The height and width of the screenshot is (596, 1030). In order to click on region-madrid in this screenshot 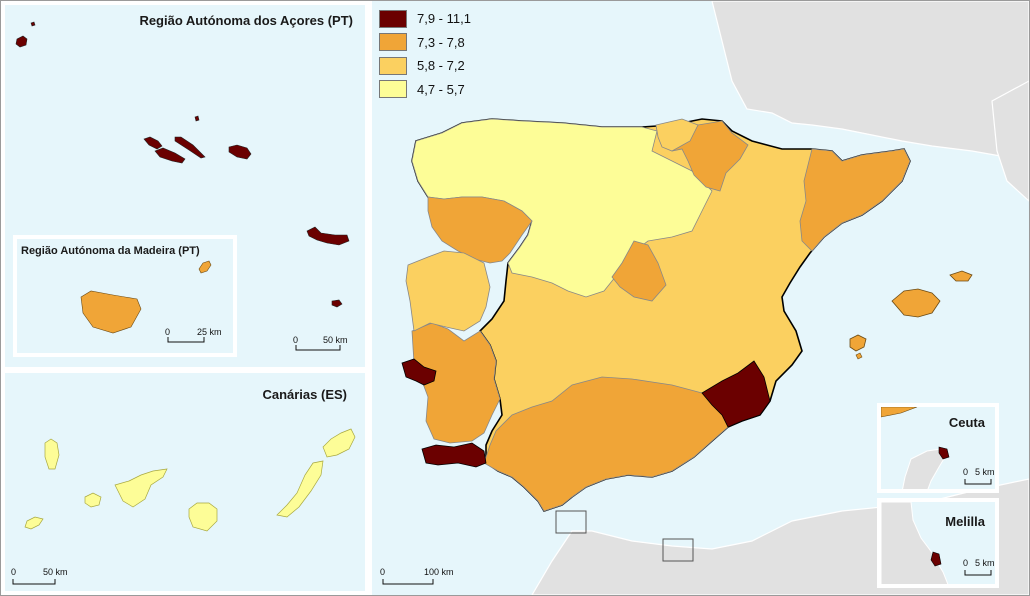, I will do `click(639, 271)`.